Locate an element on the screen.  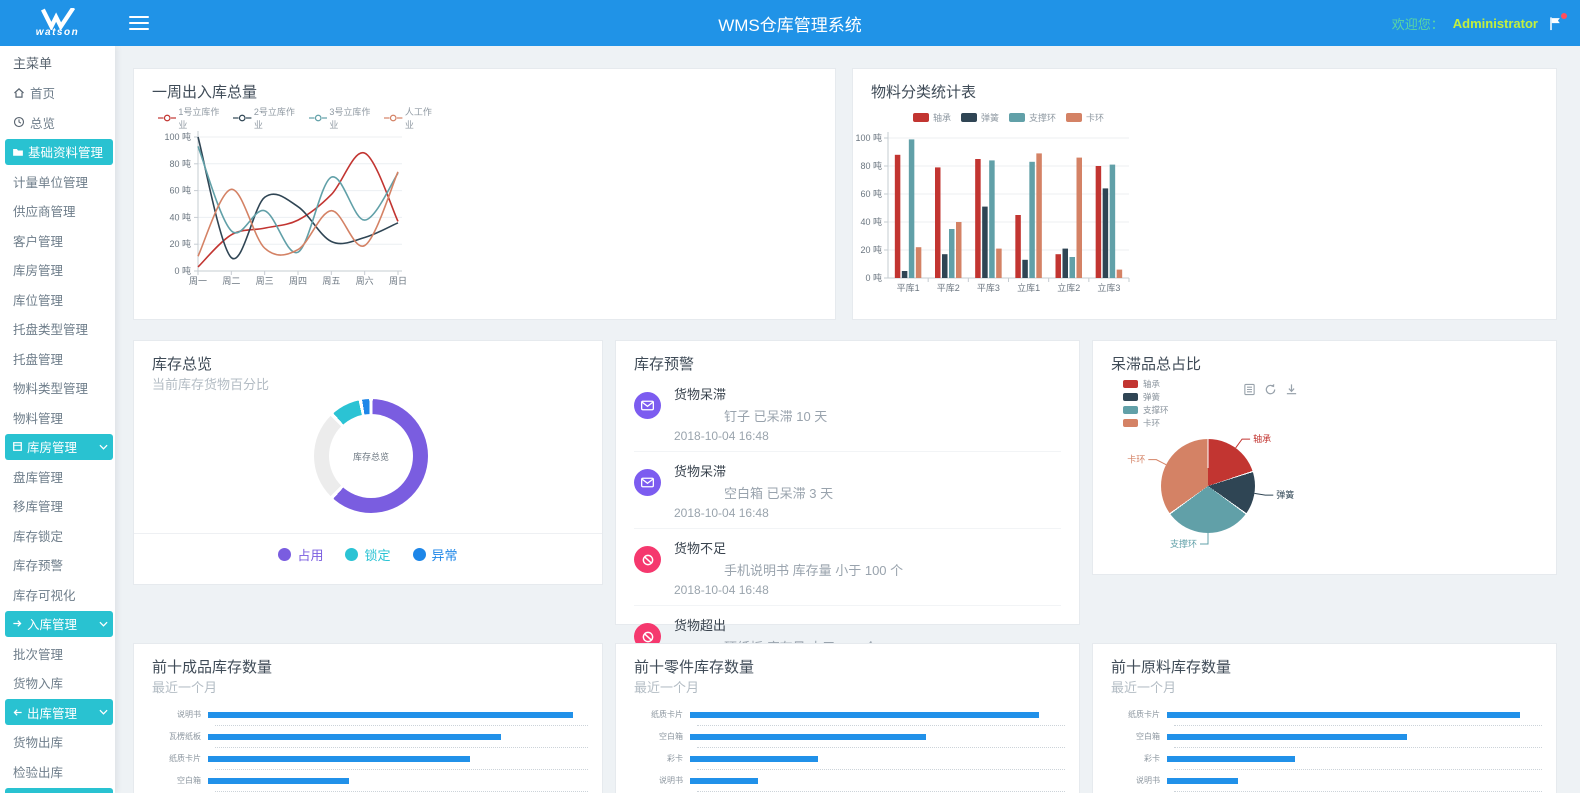
legend-label: 弹簧 is located at coordinates (989, 118).